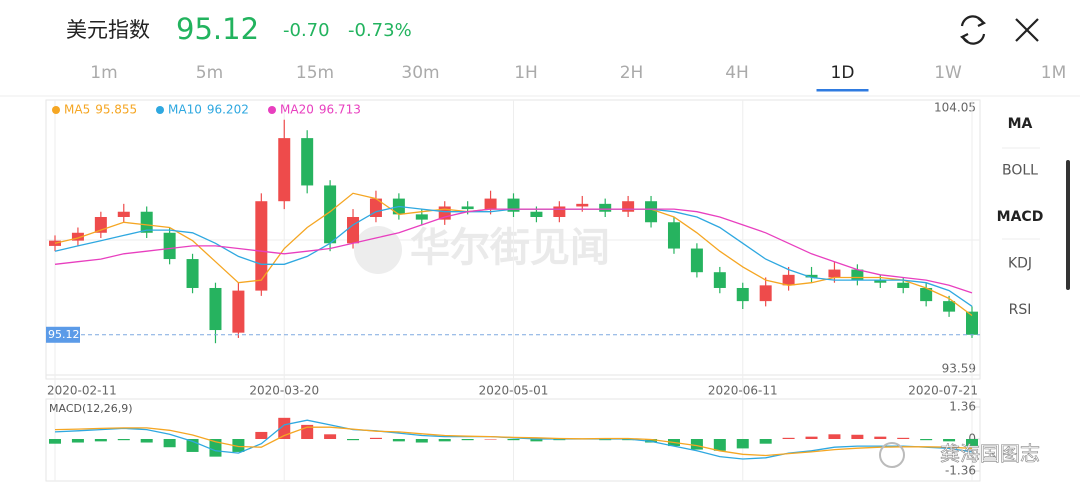 The image size is (1080, 499). I want to click on tab: 1H, so click(526, 73).